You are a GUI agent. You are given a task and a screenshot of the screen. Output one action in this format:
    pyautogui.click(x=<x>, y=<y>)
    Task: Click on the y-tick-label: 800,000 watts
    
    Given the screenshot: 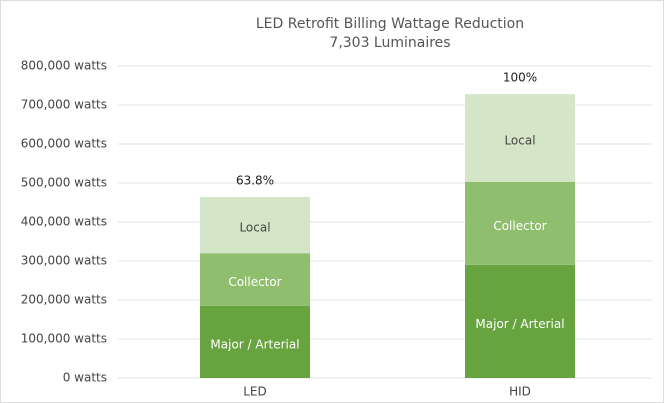 What is the action you would take?
    pyautogui.click(x=64, y=66)
    